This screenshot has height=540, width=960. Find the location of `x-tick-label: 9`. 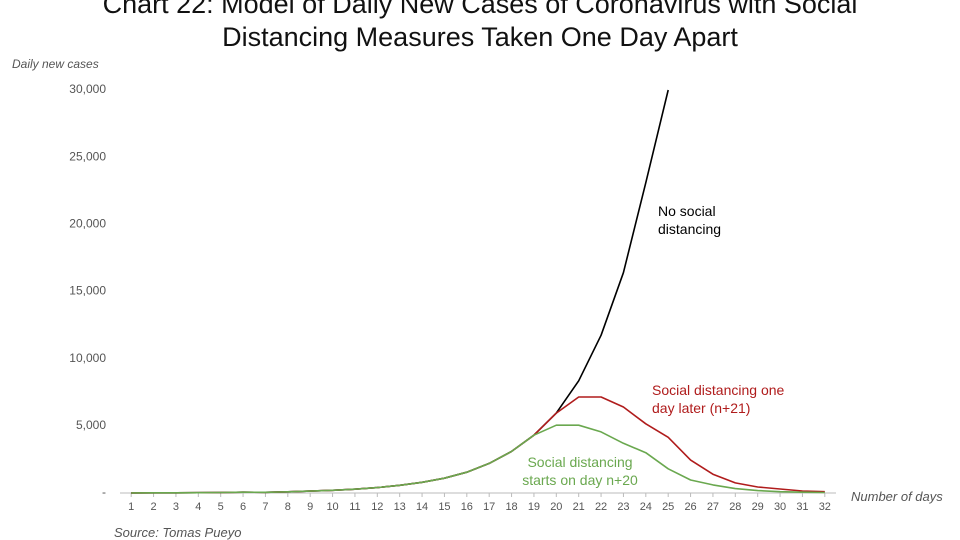

x-tick-label: 9 is located at coordinates (310, 507).